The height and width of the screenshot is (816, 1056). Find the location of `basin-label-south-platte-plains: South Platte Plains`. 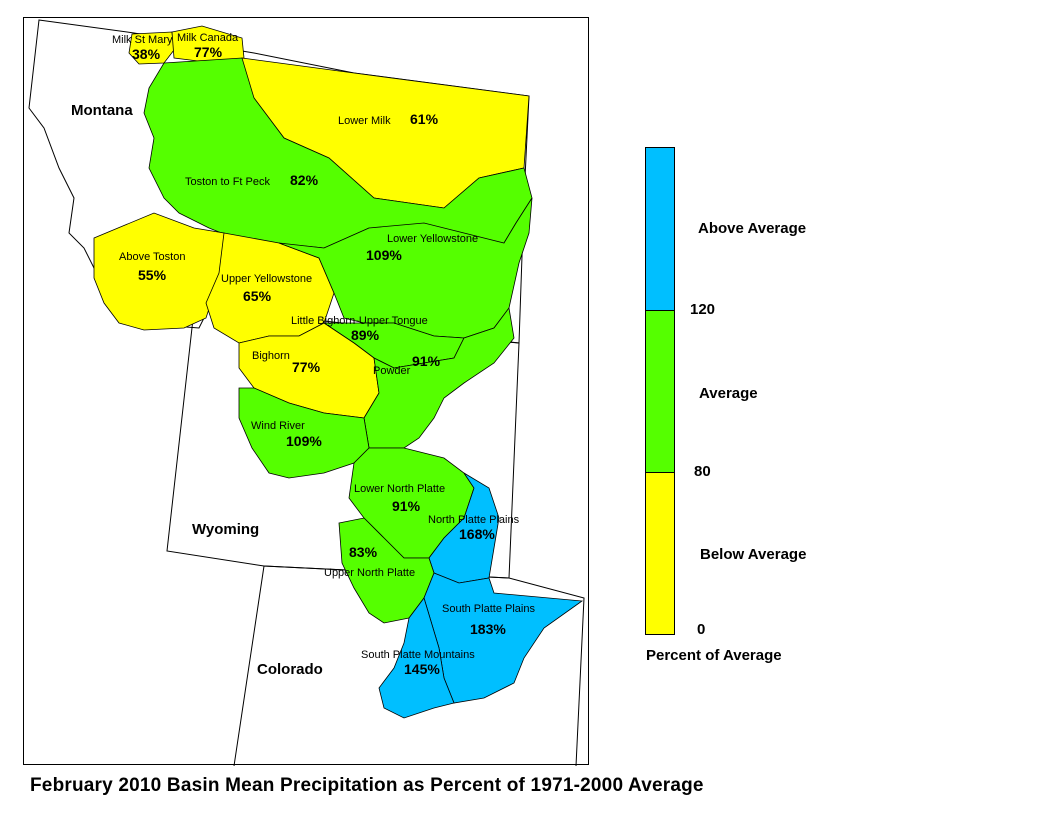

basin-label-south-platte-plains: South Platte Plains is located at coordinates (488, 609).